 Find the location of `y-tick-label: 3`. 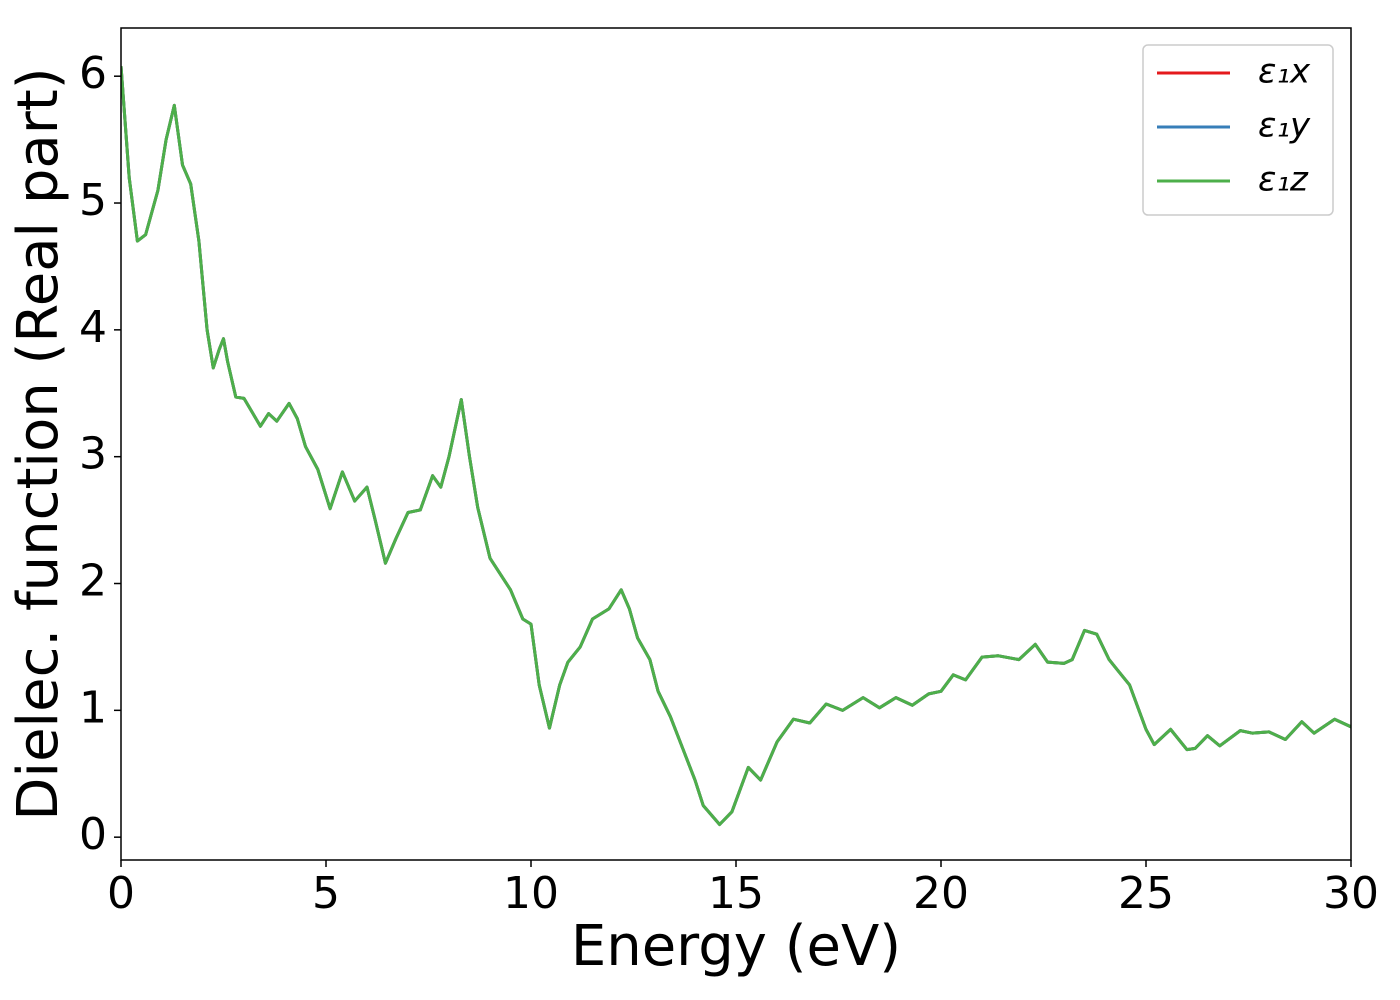

y-tick-label: 3 is located at coordinates (93, 454).